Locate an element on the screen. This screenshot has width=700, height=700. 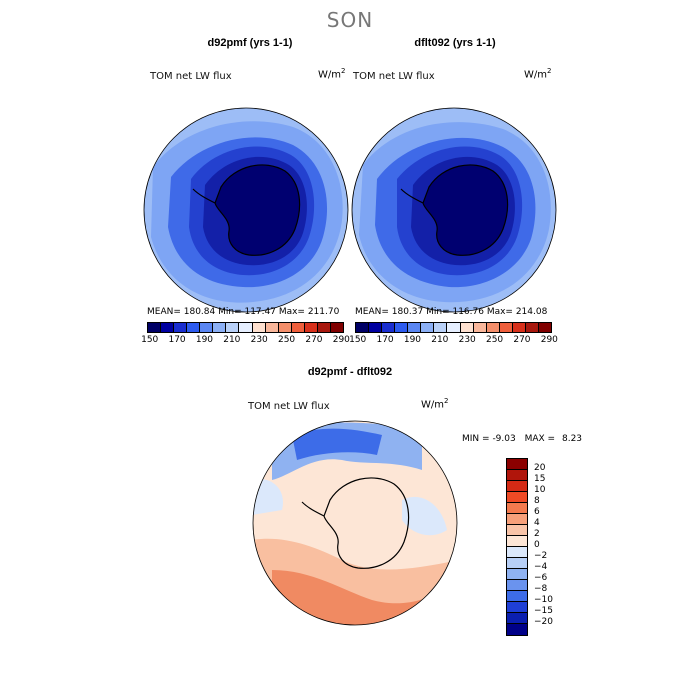
colorbar-right is located at coordinates (453, 327).